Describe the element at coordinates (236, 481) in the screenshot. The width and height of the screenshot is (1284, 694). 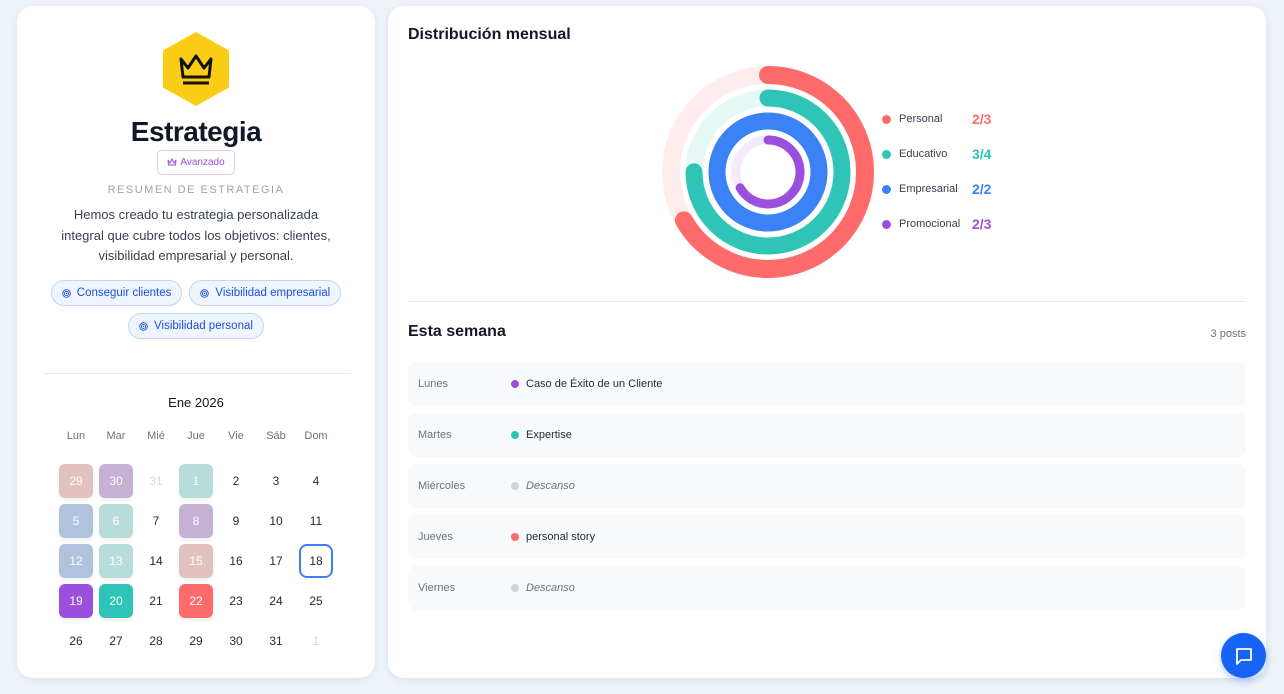
I see `calendar-day: 2` at that location.